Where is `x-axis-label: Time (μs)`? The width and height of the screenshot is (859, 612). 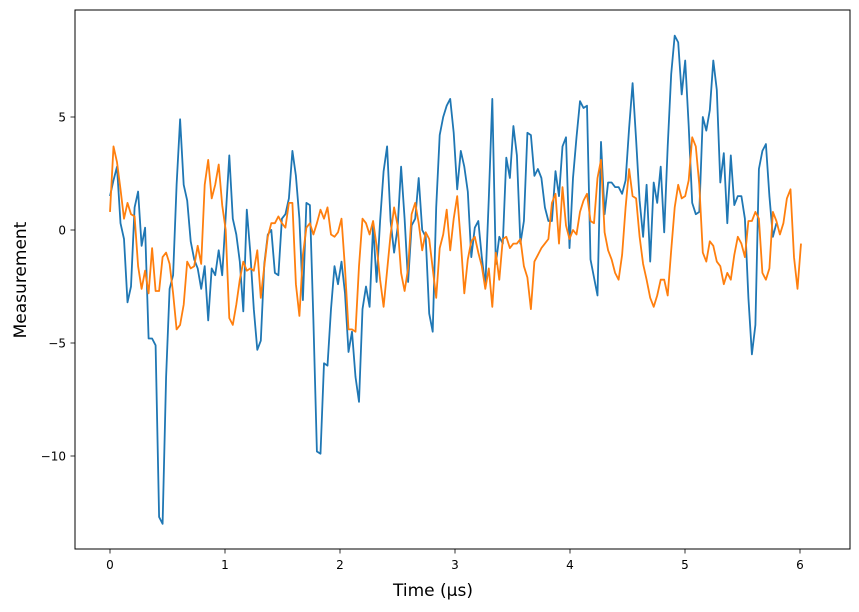
x-axis-label: Time (μs) is located at coordinates (432, 591).